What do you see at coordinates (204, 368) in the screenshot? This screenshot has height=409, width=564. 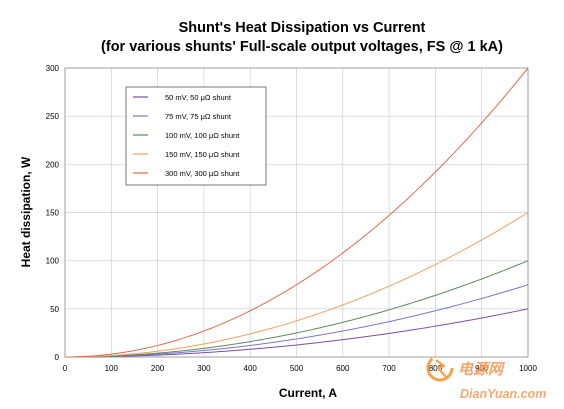 I see `x-tick-label: 300` at bounding box center [204, 368].